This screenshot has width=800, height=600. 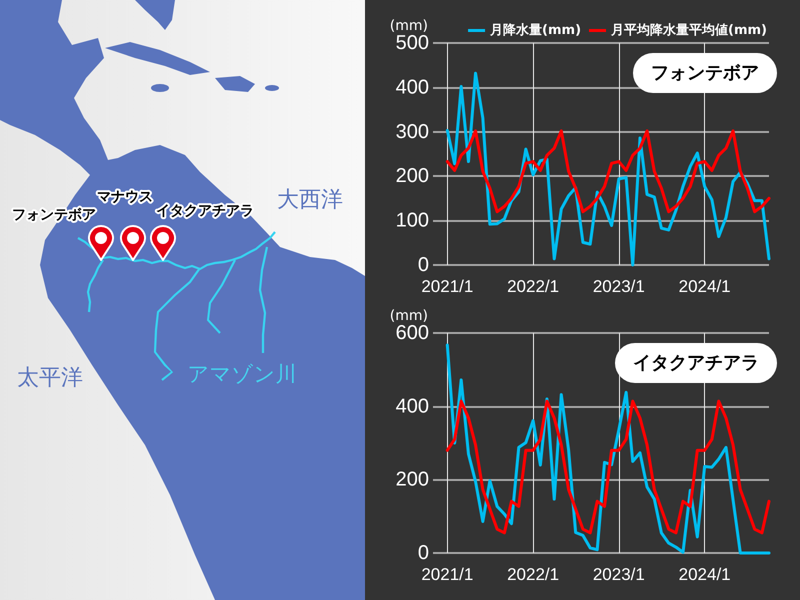 I want to click on legend-label: 月平均降水量平均値(mm), so click(x=689, y=30).